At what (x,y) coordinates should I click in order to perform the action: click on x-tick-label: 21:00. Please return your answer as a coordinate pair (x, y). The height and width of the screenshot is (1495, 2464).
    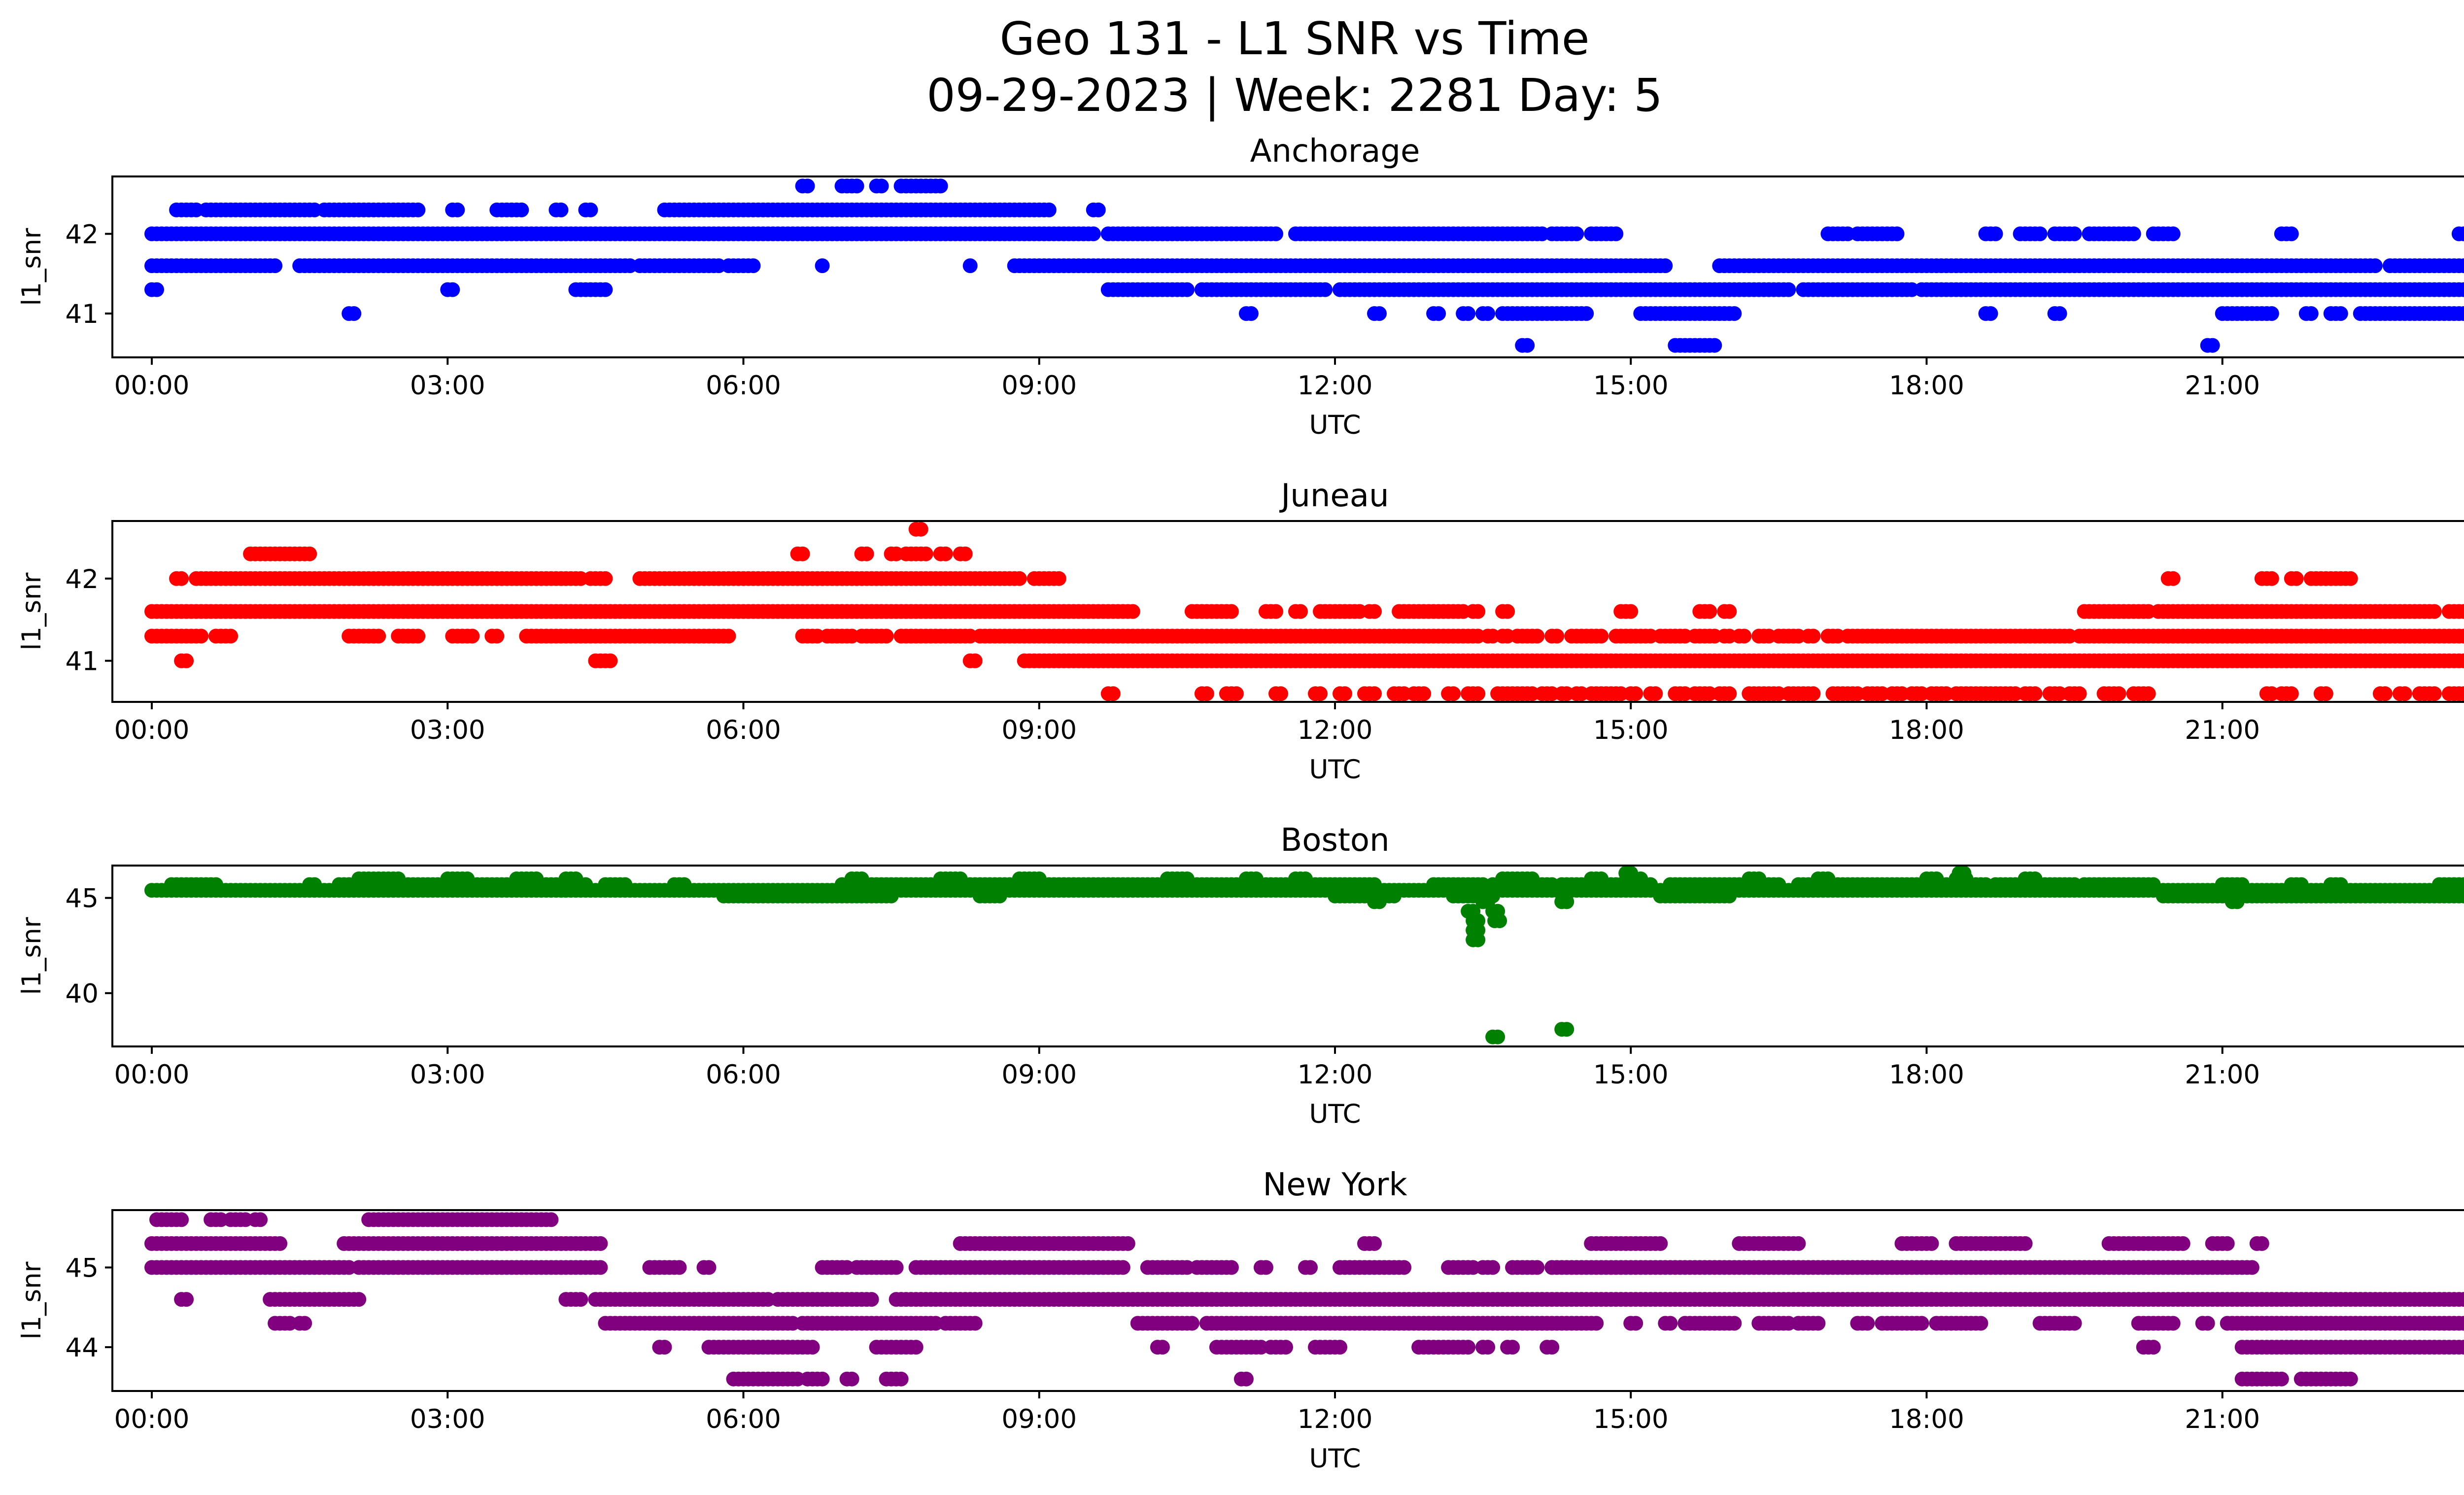
    Looking at the image, I should click on (2222, 1075).